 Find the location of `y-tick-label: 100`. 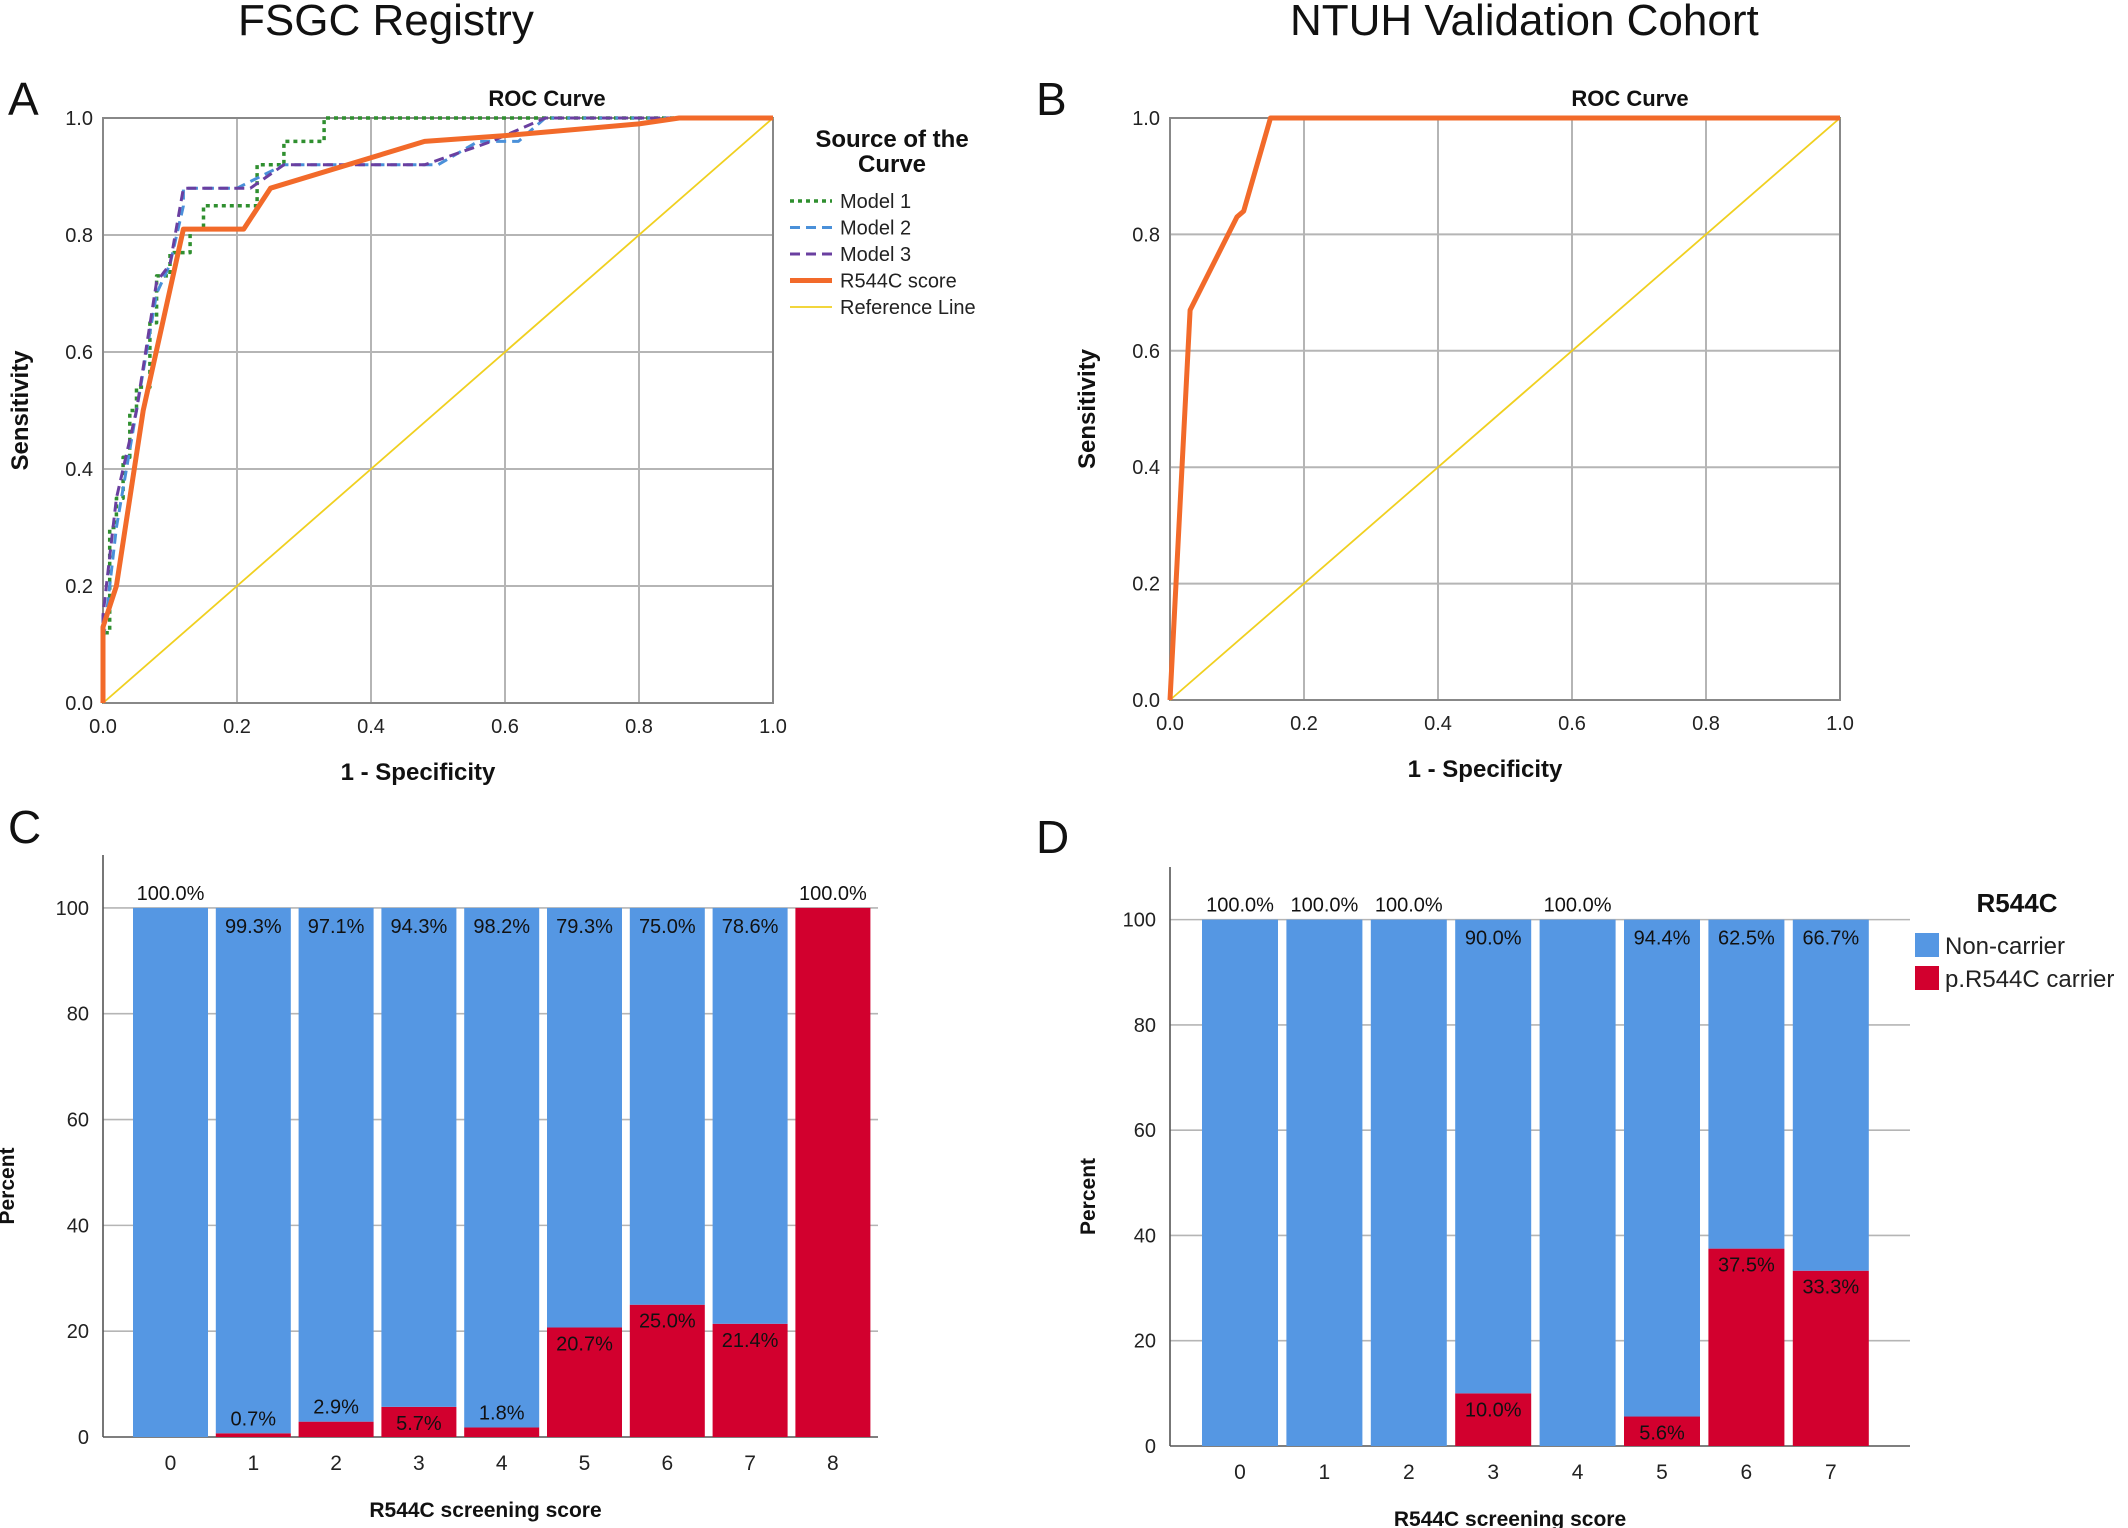

y-tick-label: 100 is located at coordinates (1139, 921).